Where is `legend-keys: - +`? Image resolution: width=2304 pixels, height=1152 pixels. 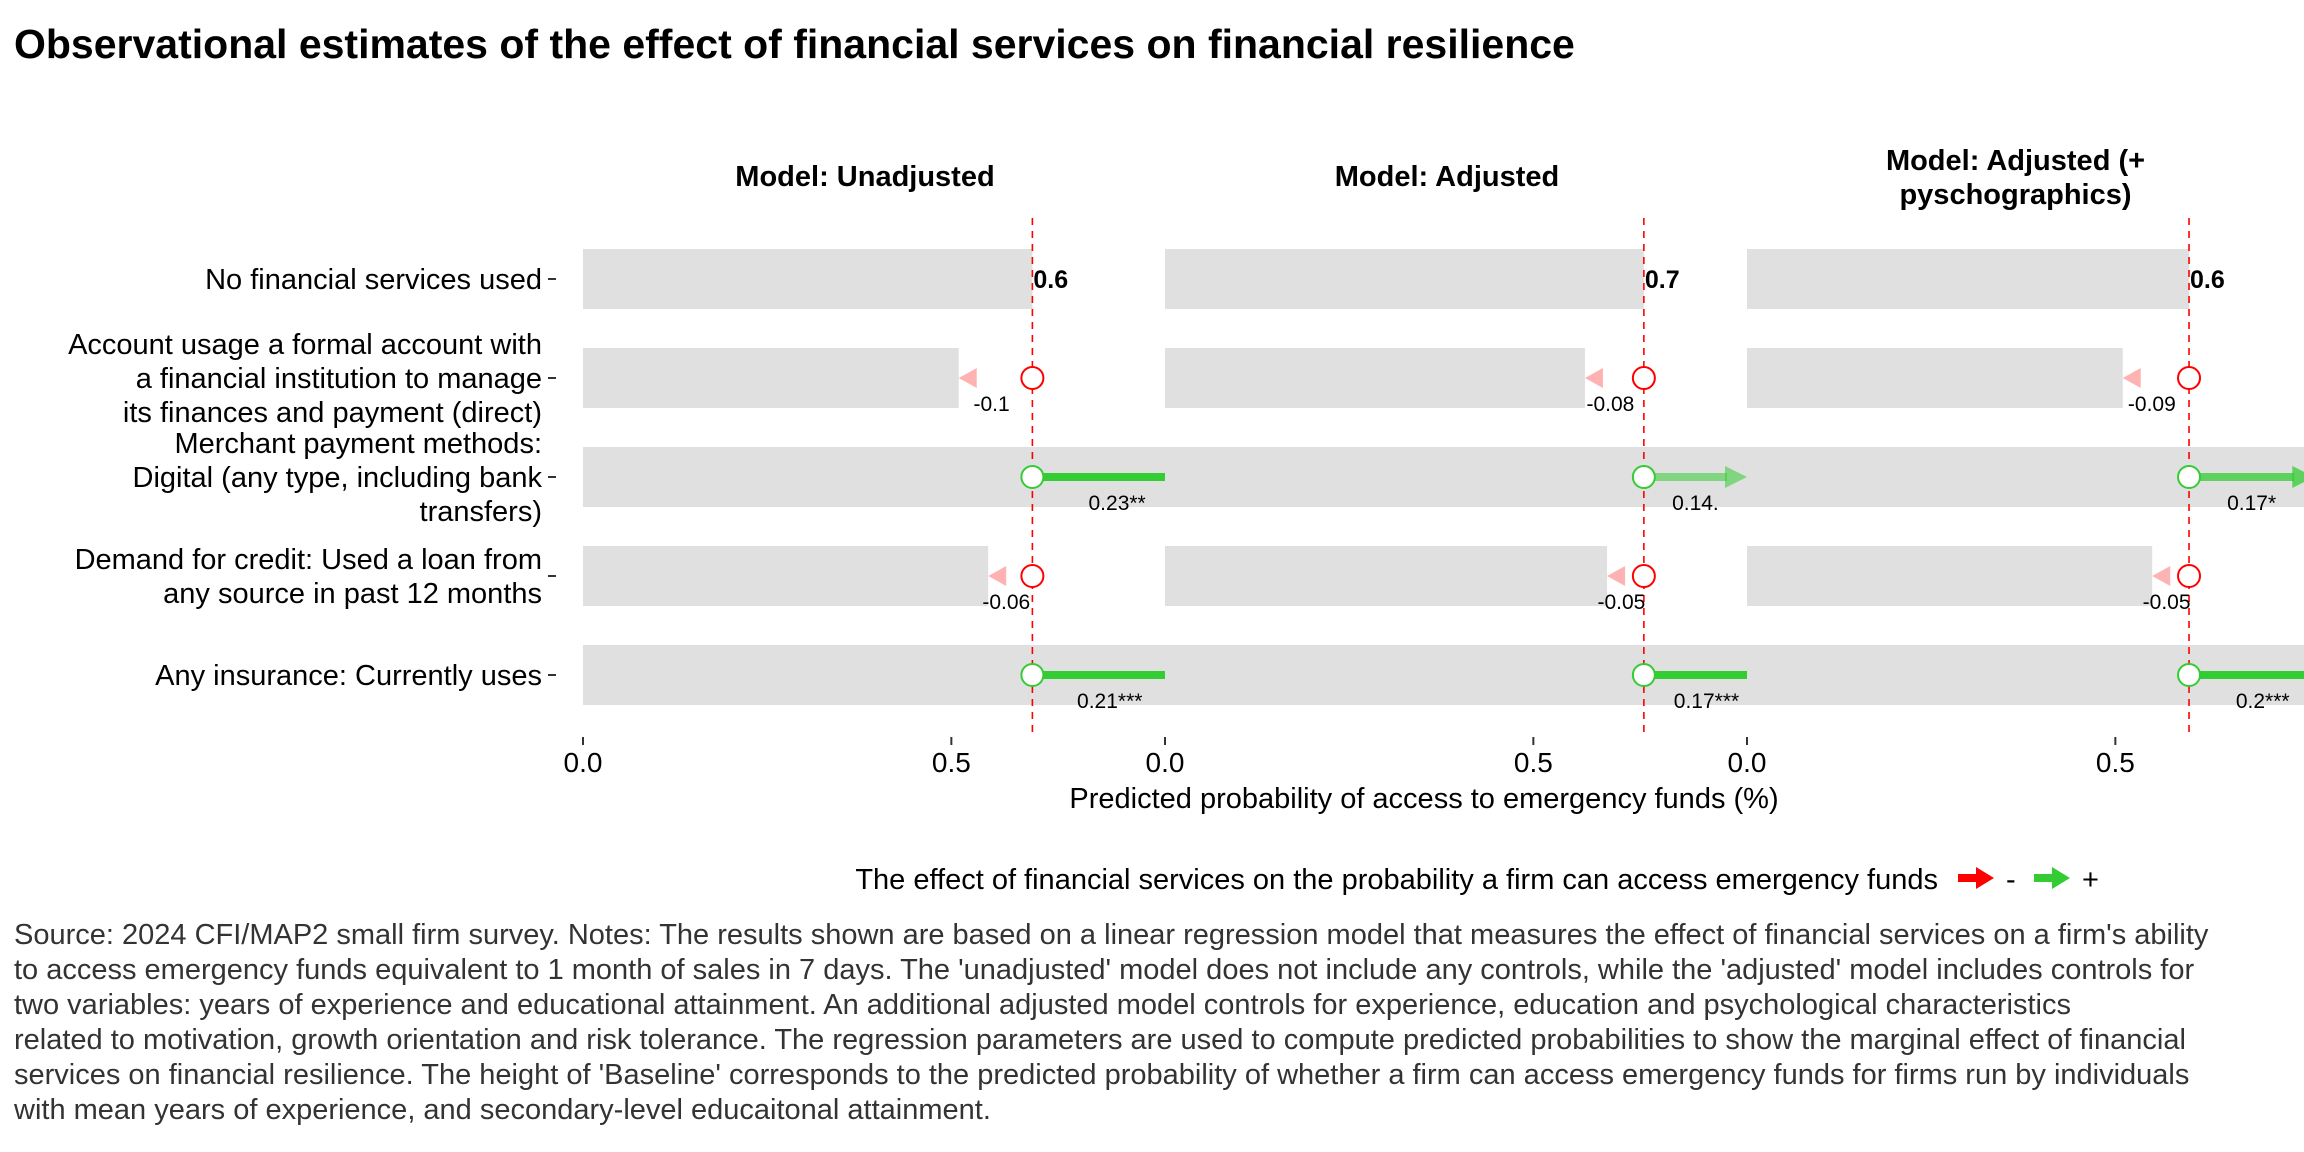 legend-keys: - + is located at coordinates (2028, 880).